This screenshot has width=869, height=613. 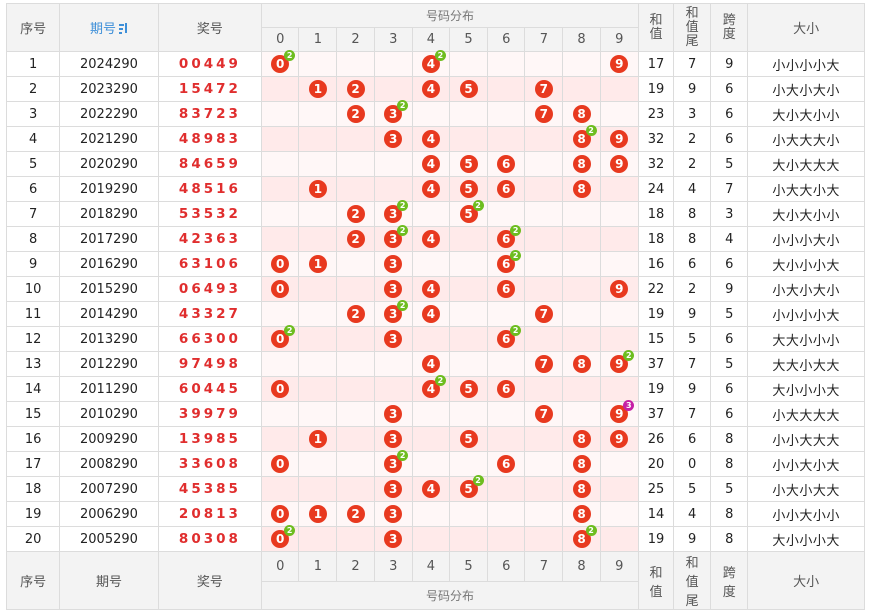 I want to click on cell-seq: 12, so click(x=33, y=339).